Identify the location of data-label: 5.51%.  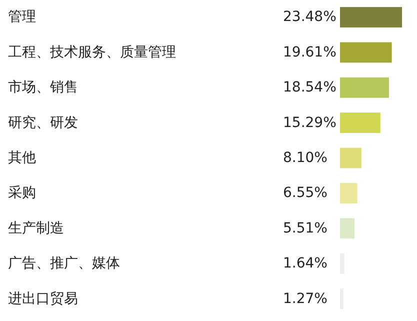
(305, 228).